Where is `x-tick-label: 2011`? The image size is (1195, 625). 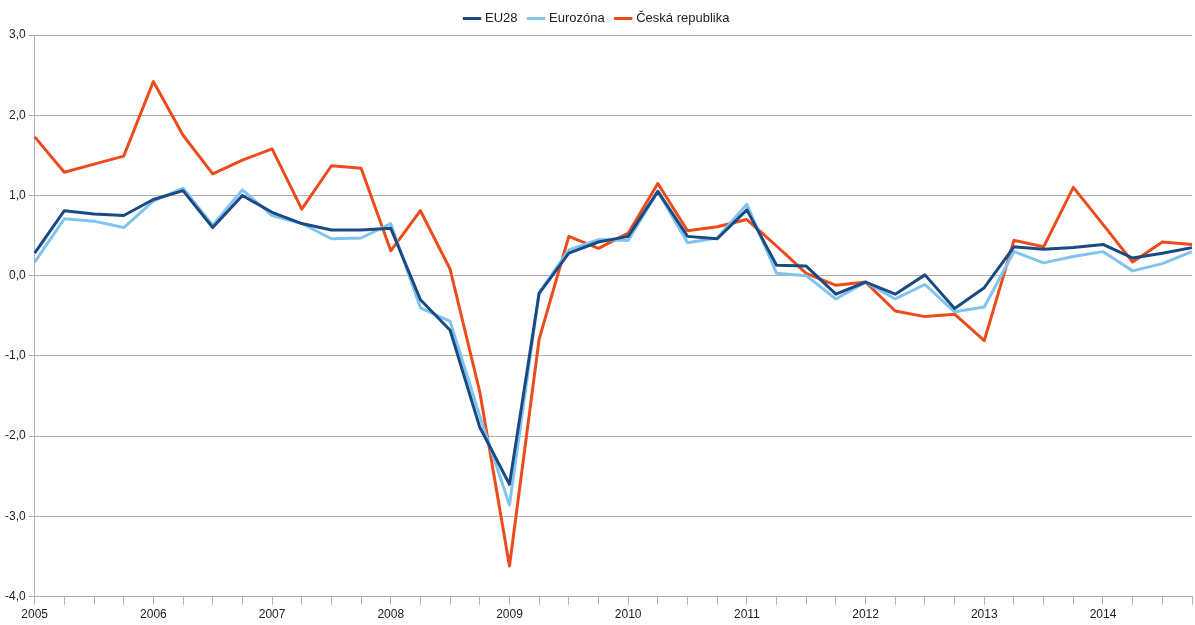 x-tick-label: 2011 is located at coordinates (747, 614).